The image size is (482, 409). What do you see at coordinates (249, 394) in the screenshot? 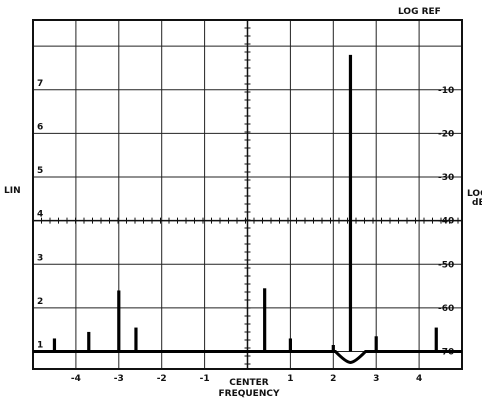
I see `frequency-label: FREQUENCY` at bounding box center [249, 394].